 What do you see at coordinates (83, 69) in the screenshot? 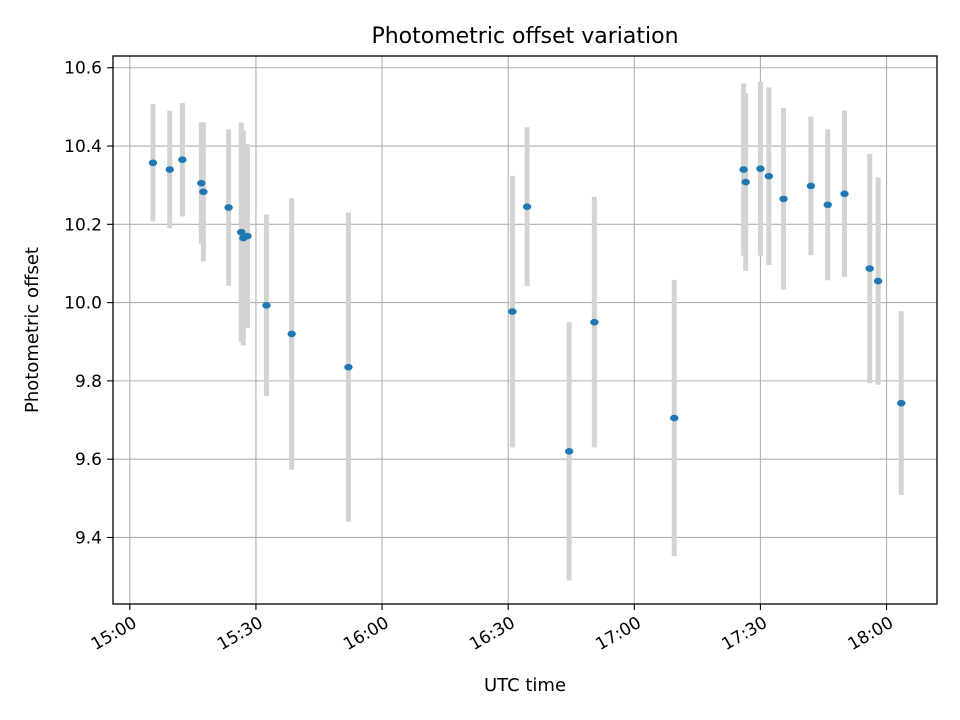
I see `y-tick-label: 10.6` at bounding box center [83, 69].